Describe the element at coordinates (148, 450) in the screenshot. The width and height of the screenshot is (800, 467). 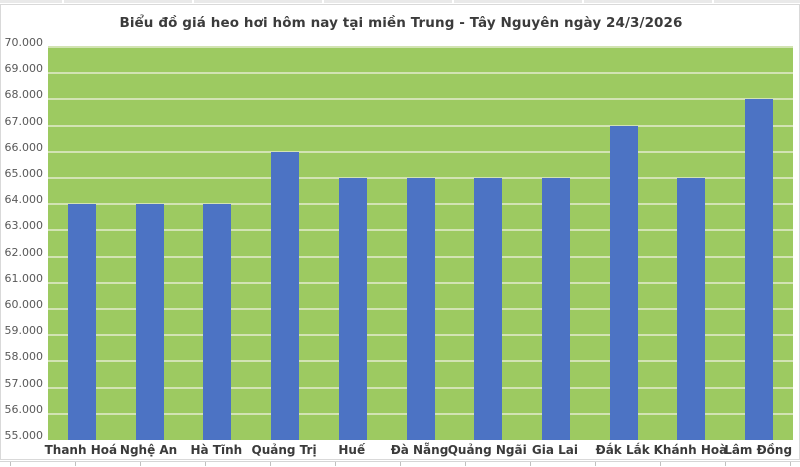
I see `x-category-label: Nghệ An` at that location.